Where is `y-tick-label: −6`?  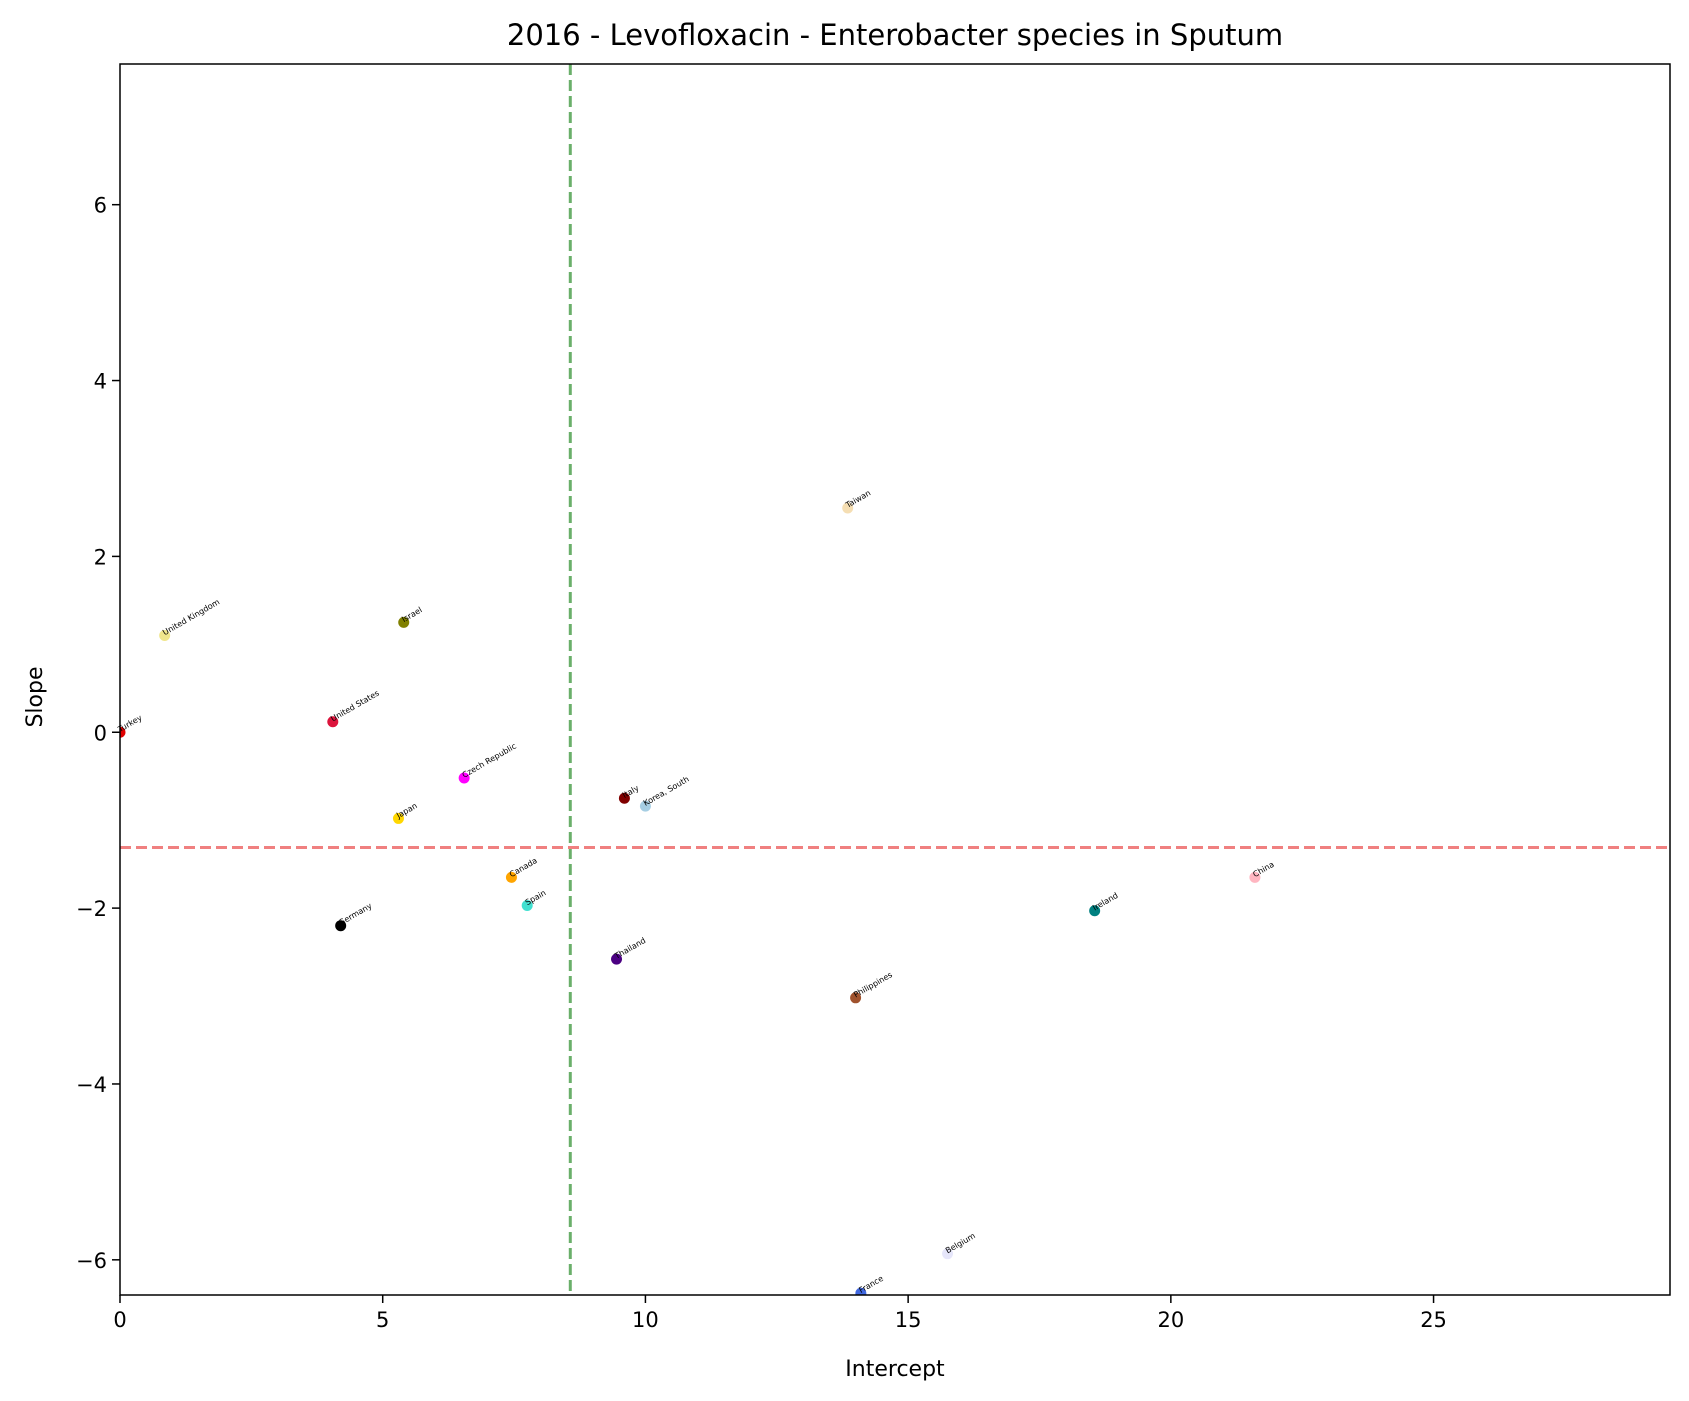 y-tick-label: −6 is located at coordinates (91, 1261).